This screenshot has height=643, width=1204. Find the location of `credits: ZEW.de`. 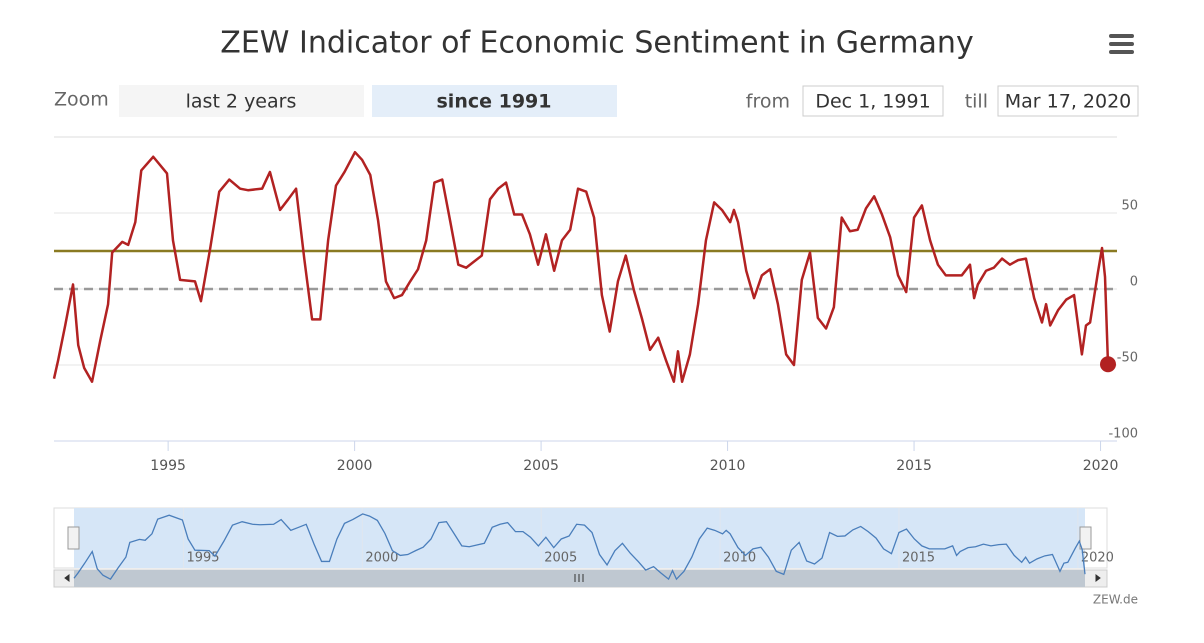

credits: ZEW.de is located at coordinates (1115, 600).